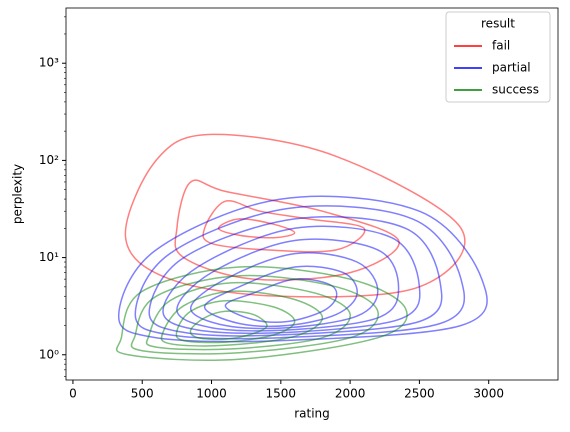  Describe the element at coordinates (49, 63) in the screenshot. I see `y-tick-label: 10³` at that location.